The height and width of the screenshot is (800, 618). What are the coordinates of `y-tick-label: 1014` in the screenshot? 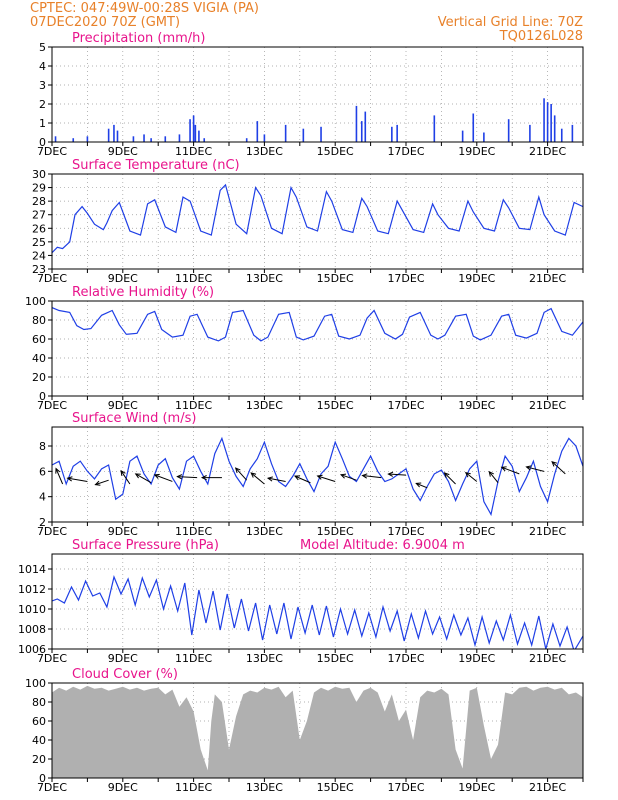 It's located at (32, 569).